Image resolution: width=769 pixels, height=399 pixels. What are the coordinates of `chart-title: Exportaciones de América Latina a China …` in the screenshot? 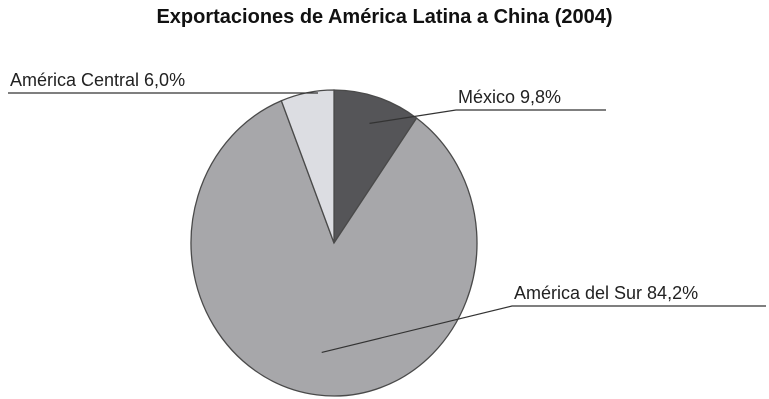 It's located at (384, 17).